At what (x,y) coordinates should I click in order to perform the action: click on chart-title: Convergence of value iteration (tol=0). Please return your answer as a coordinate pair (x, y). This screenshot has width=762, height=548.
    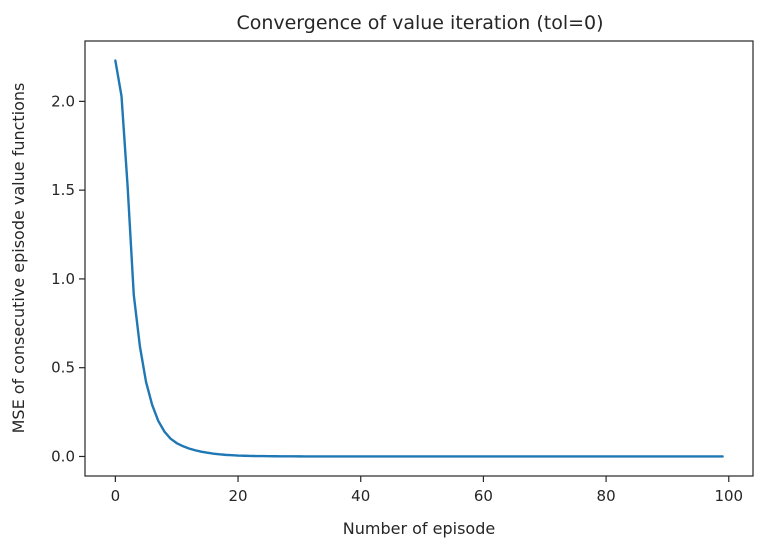
    Looking at the image, I should click on (419, 23).